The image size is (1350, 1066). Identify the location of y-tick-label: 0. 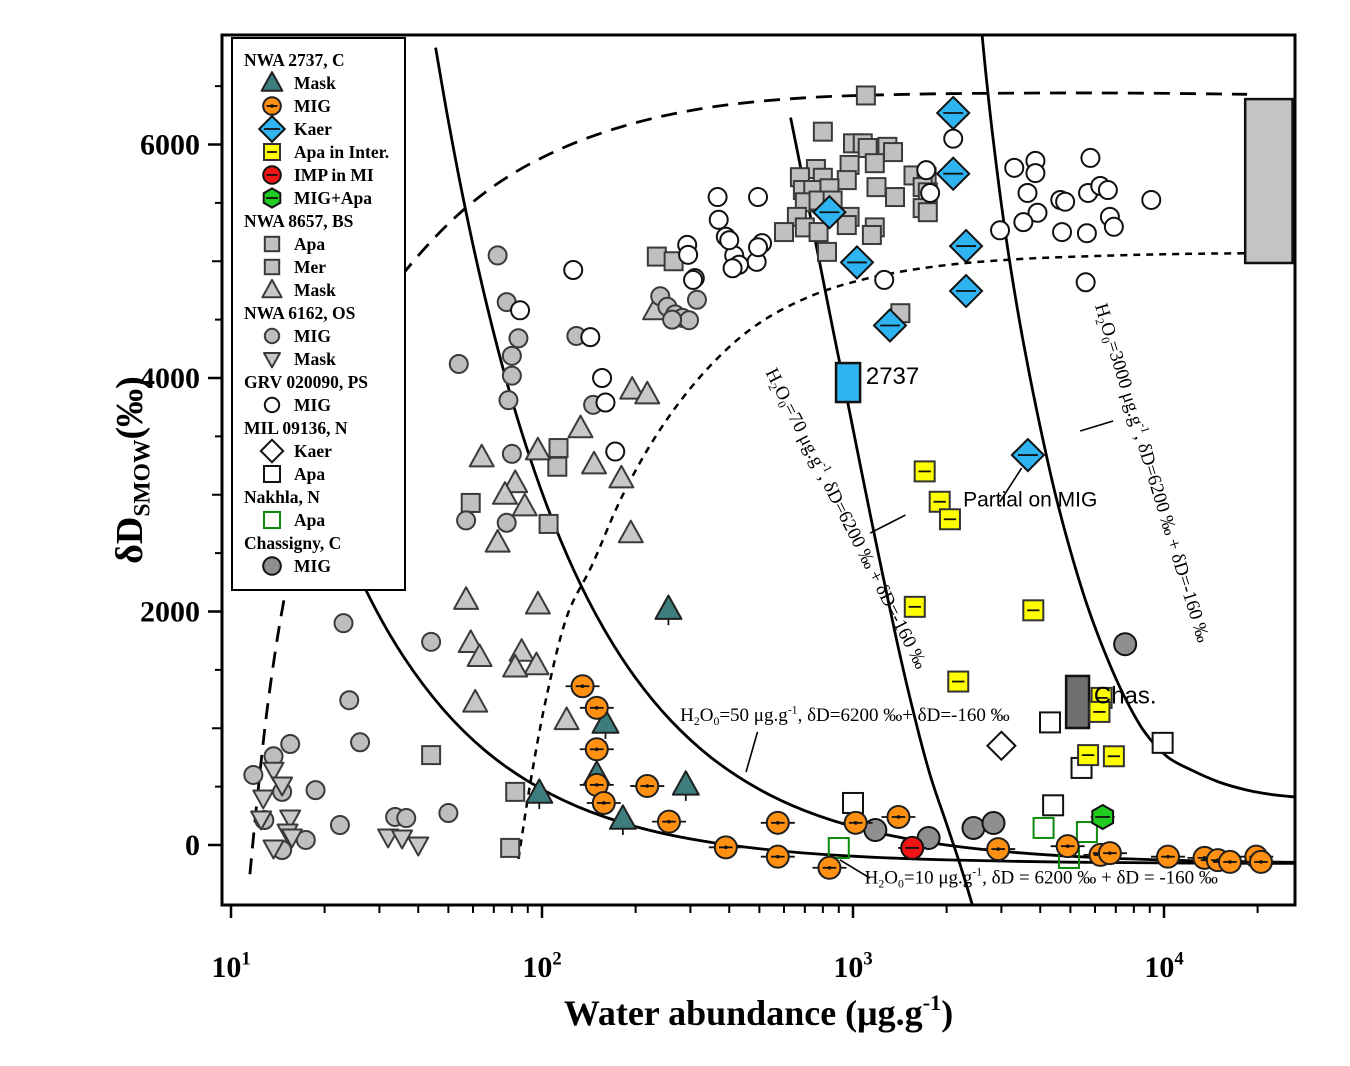
(192, 845).